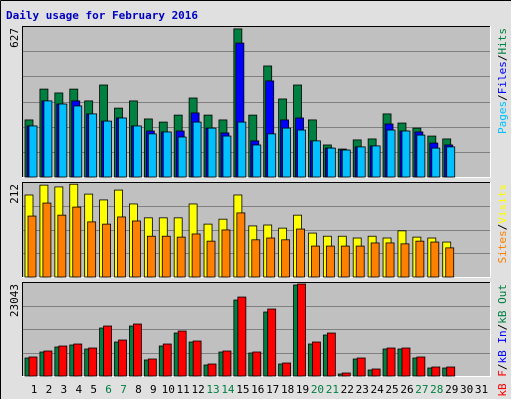 The height and width of the screenshot is (400, 512). I want to click on x-tick-label: 11, so click(183, 389).